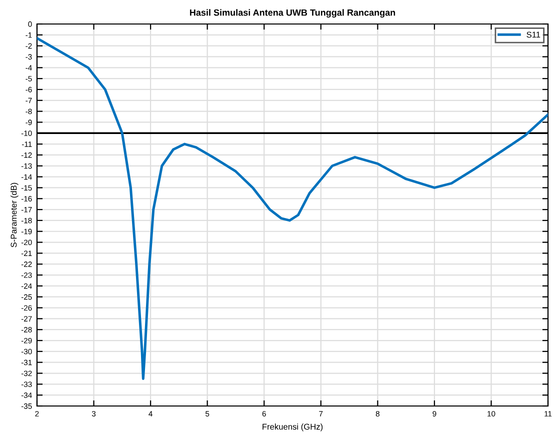 This screenshot has width=556, height=439. What do you see at coordinates (533, 35) in the screenshot?
I see `legend-label: S11` at bounding box center [533, 35].